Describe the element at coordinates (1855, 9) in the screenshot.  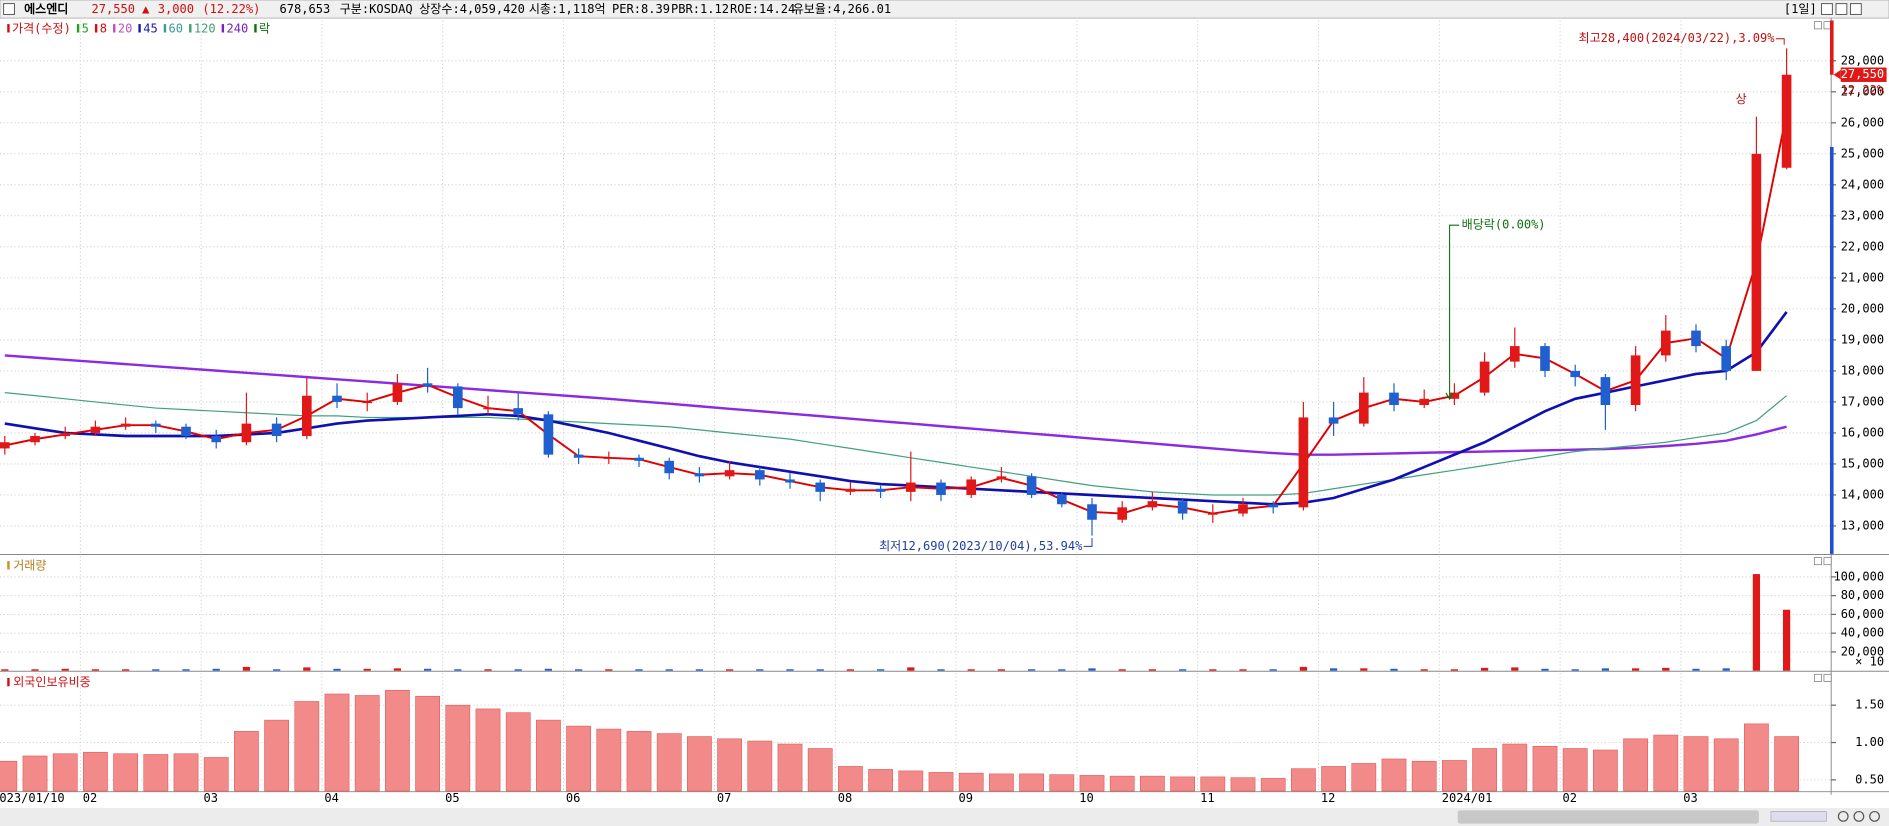
I see `close-button` at that location.